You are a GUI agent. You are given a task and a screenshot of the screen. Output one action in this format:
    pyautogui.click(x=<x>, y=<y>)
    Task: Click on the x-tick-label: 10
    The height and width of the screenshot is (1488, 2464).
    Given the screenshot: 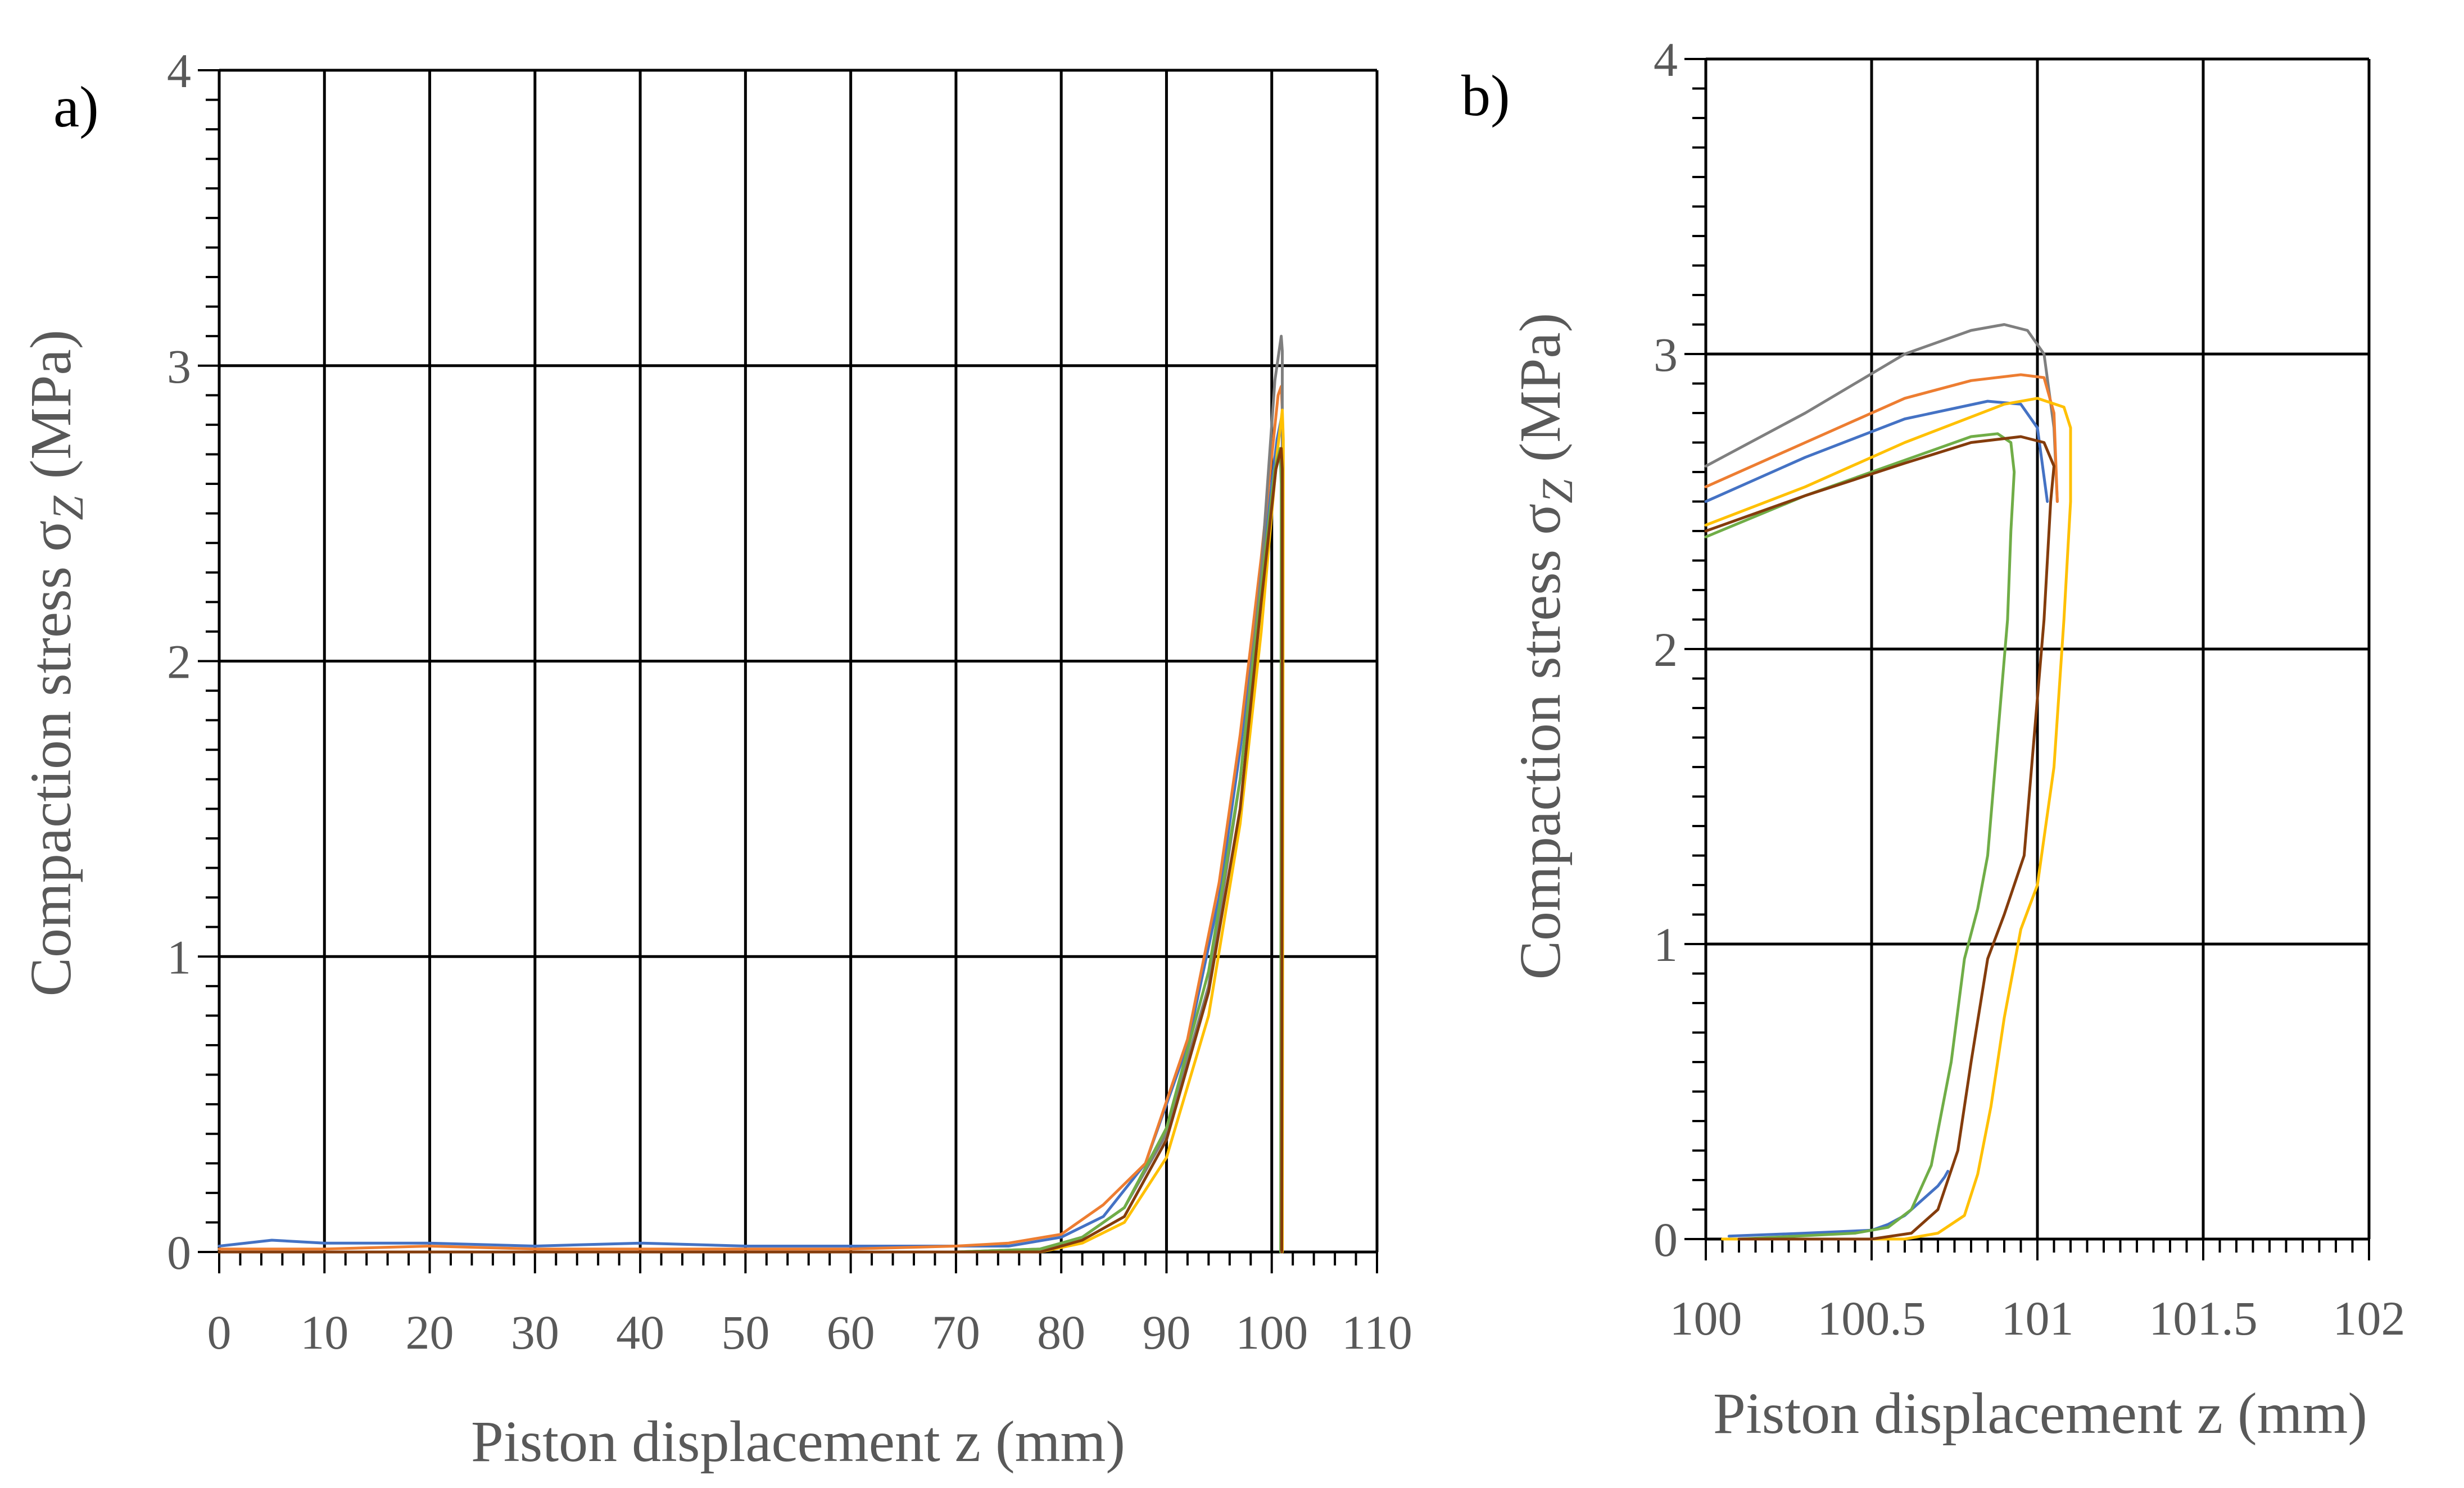 What is the action you would take?
    pyautogui.click(x=324, y=1332)
    